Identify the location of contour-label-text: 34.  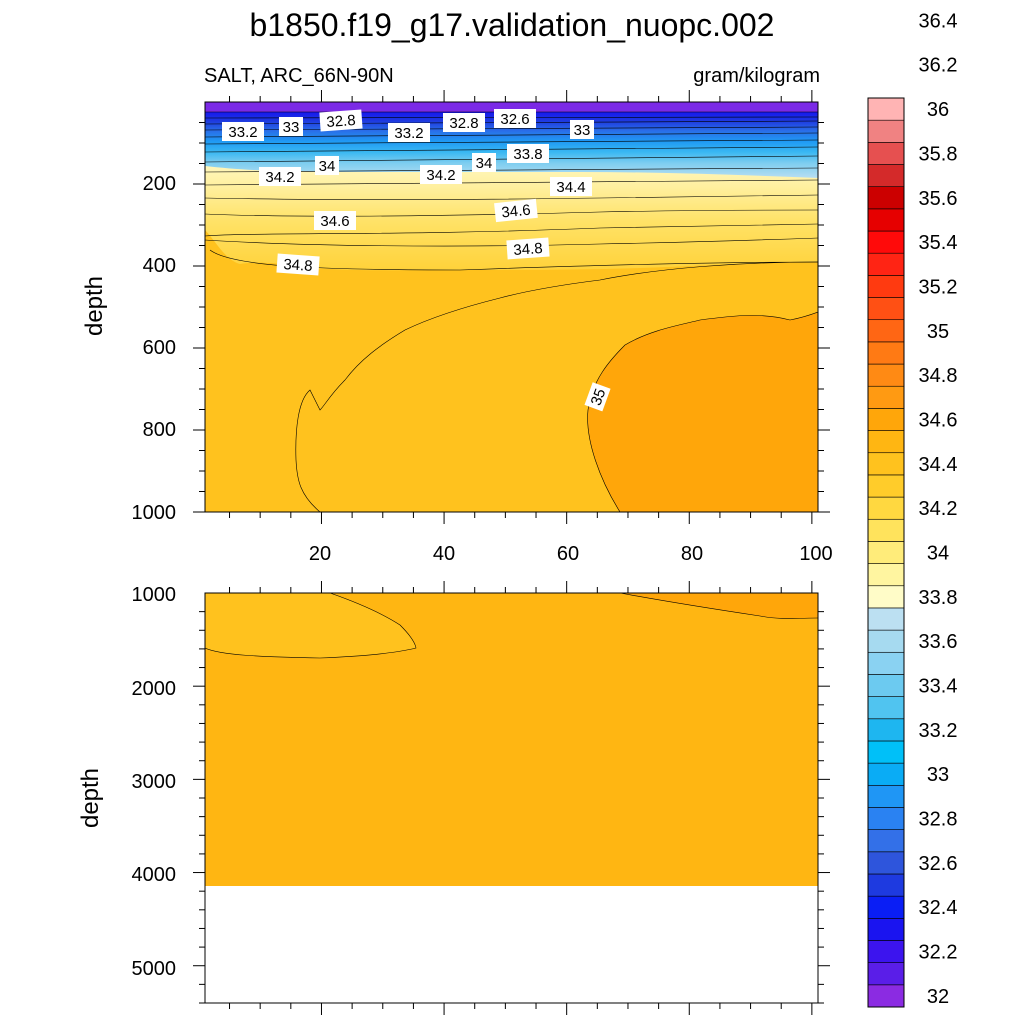
(484, 163).